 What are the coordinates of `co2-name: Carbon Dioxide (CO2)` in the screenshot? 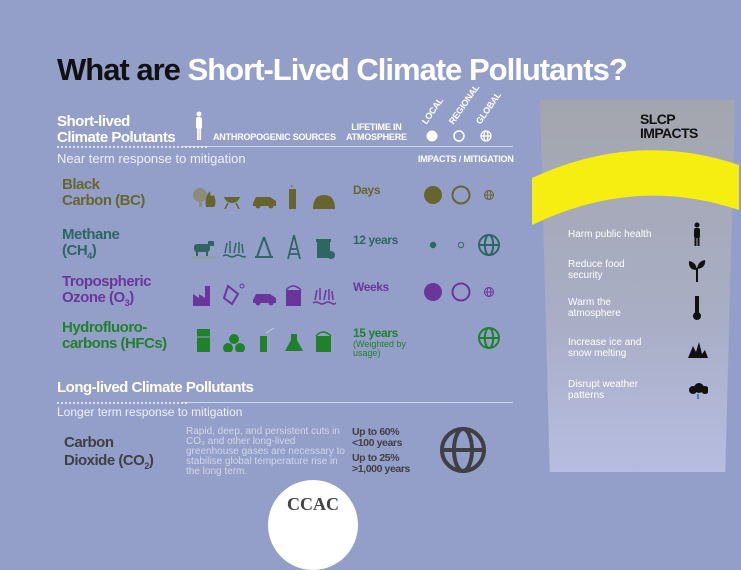 It's located at (109, 452).